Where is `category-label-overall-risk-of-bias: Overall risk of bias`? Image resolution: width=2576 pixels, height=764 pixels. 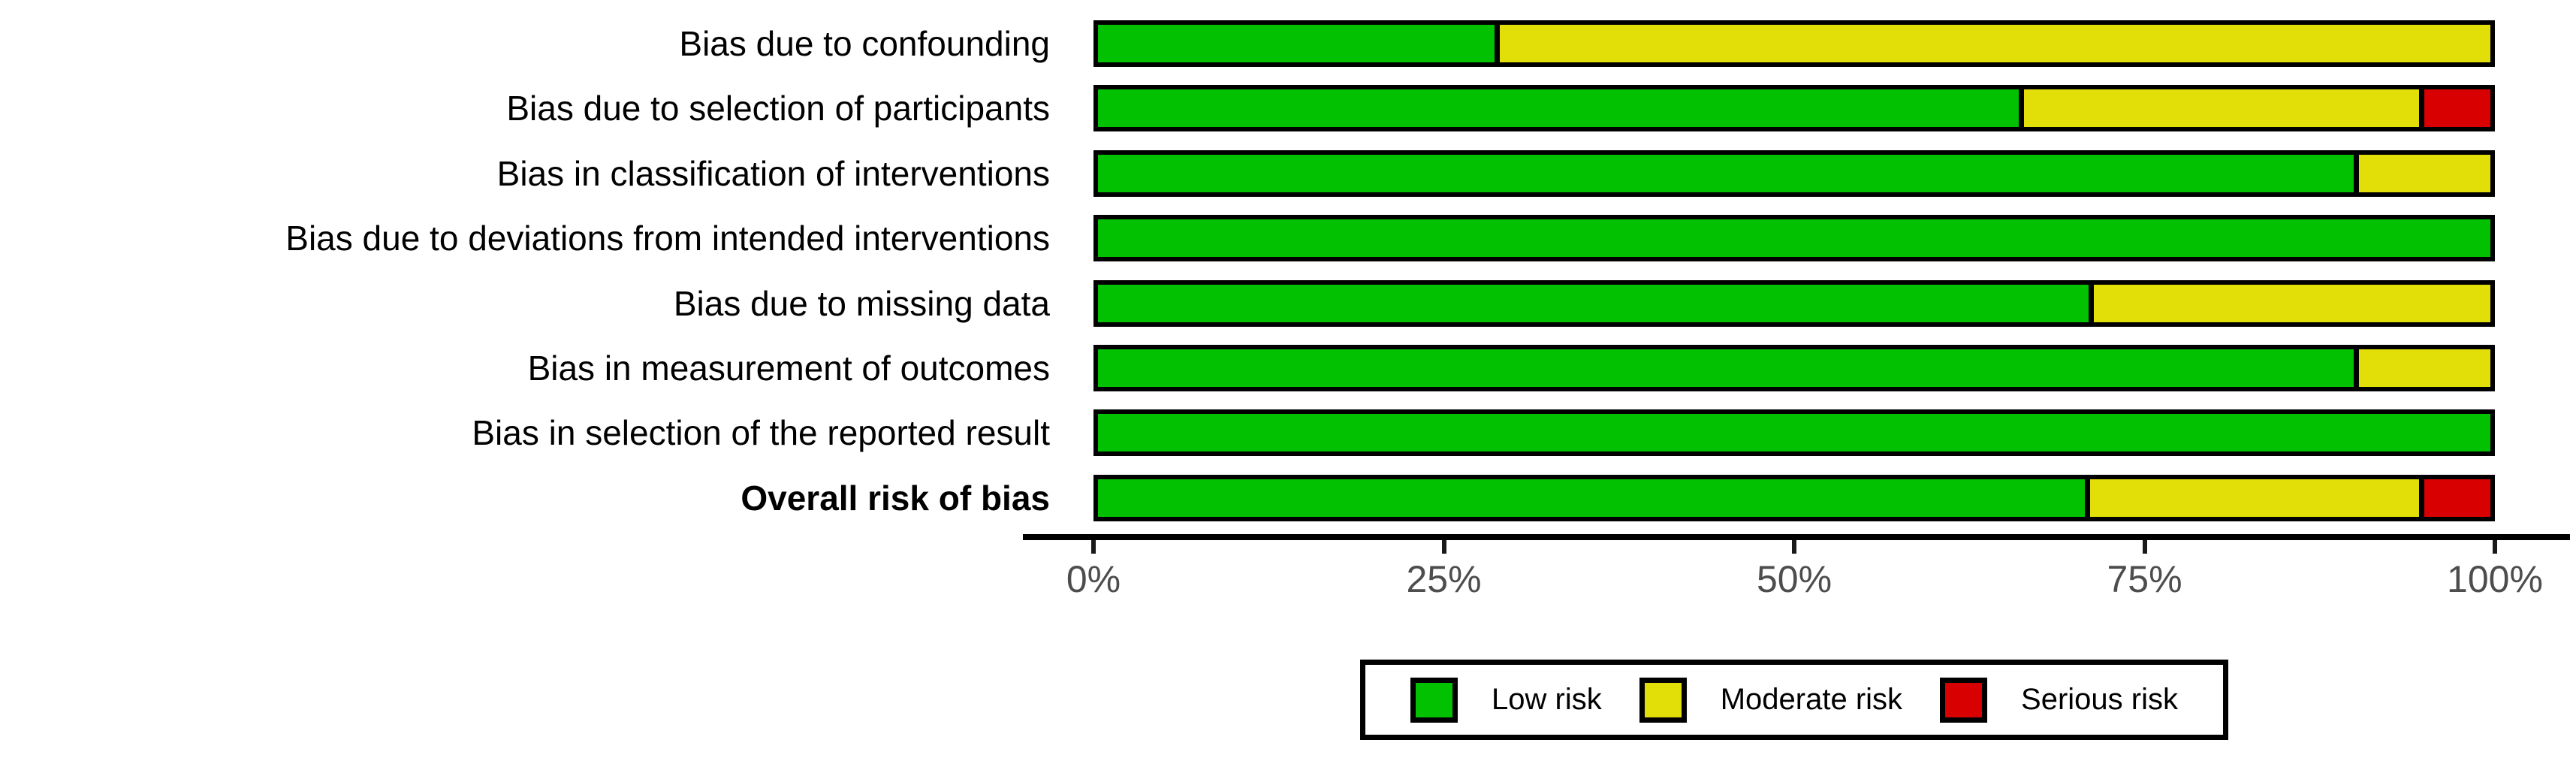 category-label-overall-risk-of-bias: Overall risk of bias is located at coordinates (896, 498).